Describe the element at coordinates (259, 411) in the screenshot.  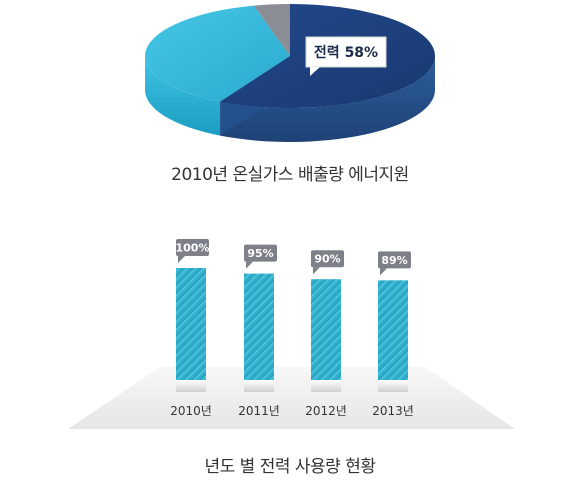
I see `x-tick-label-1: 2011년` at that location.